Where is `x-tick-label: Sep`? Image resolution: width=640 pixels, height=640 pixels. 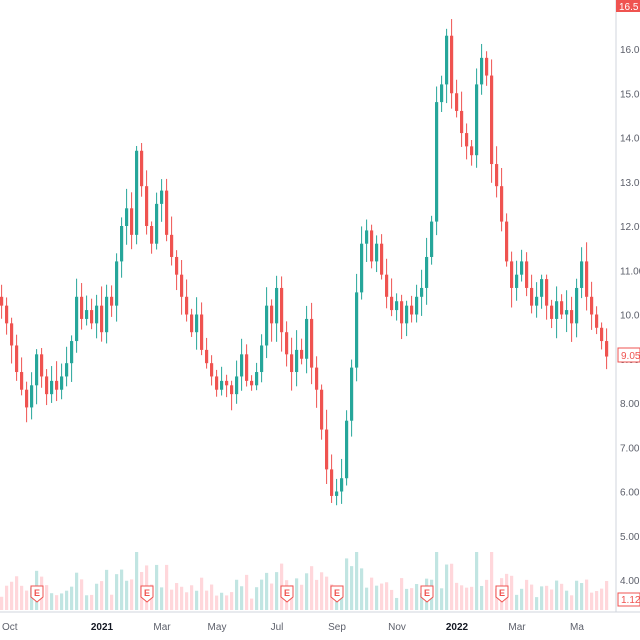 x-tick-label: Sep is located at coordinates (337, 627).